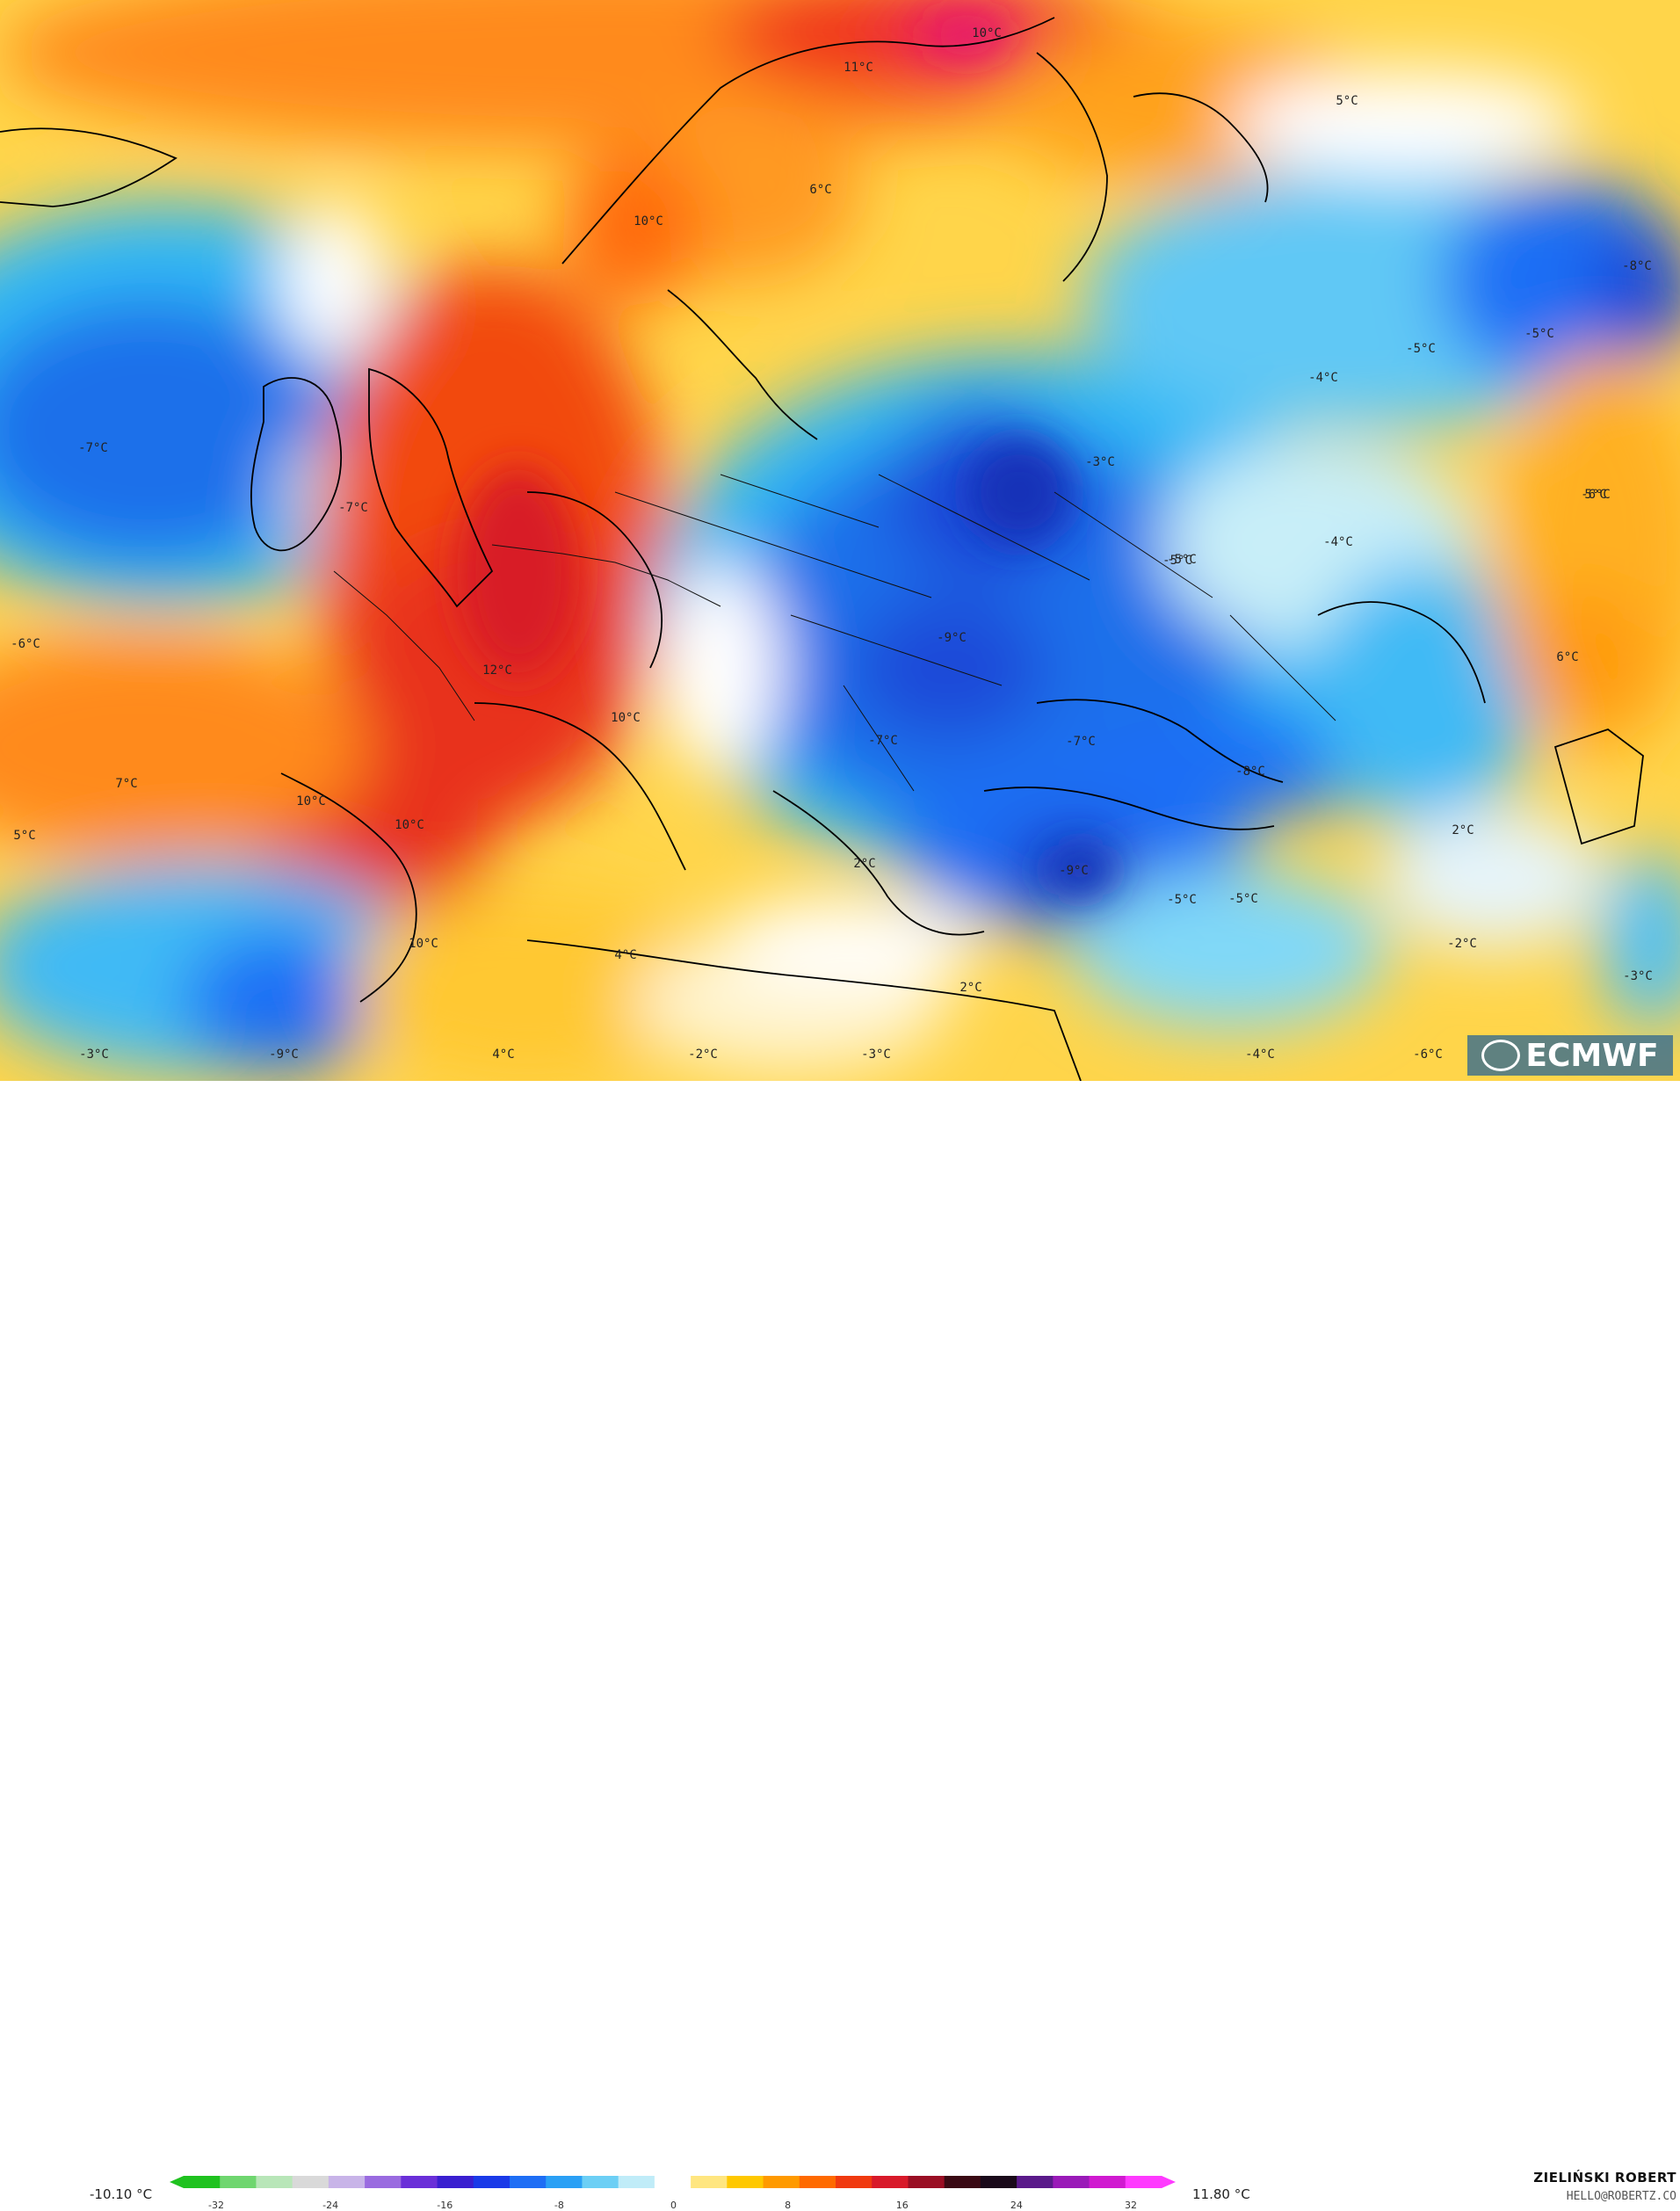 This screenshot has height=2211, width=1680. I want to click on legend-tick-label: 8, so click(788, 2205).